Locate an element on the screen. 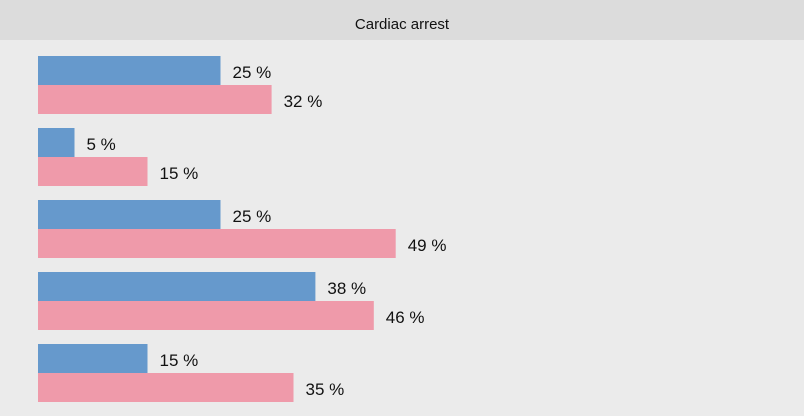  value-label: 35 % is located at coordinates (325, 389).